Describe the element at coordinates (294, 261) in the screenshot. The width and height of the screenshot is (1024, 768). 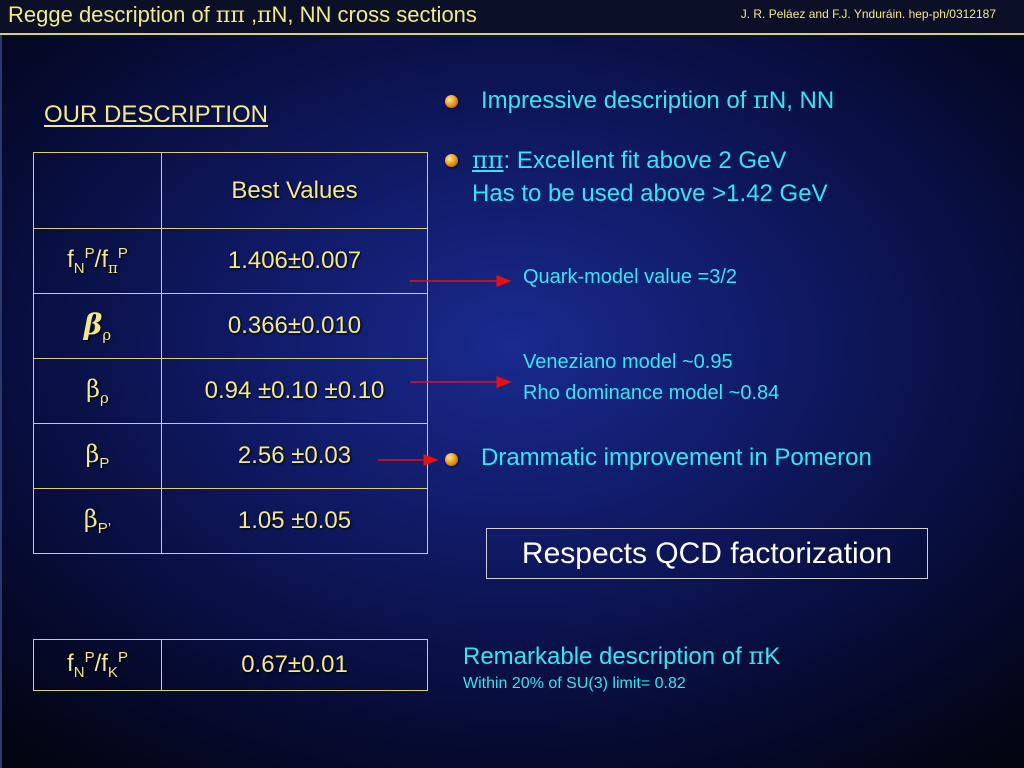
I see `param-value: 1.406±0.007` at that location.